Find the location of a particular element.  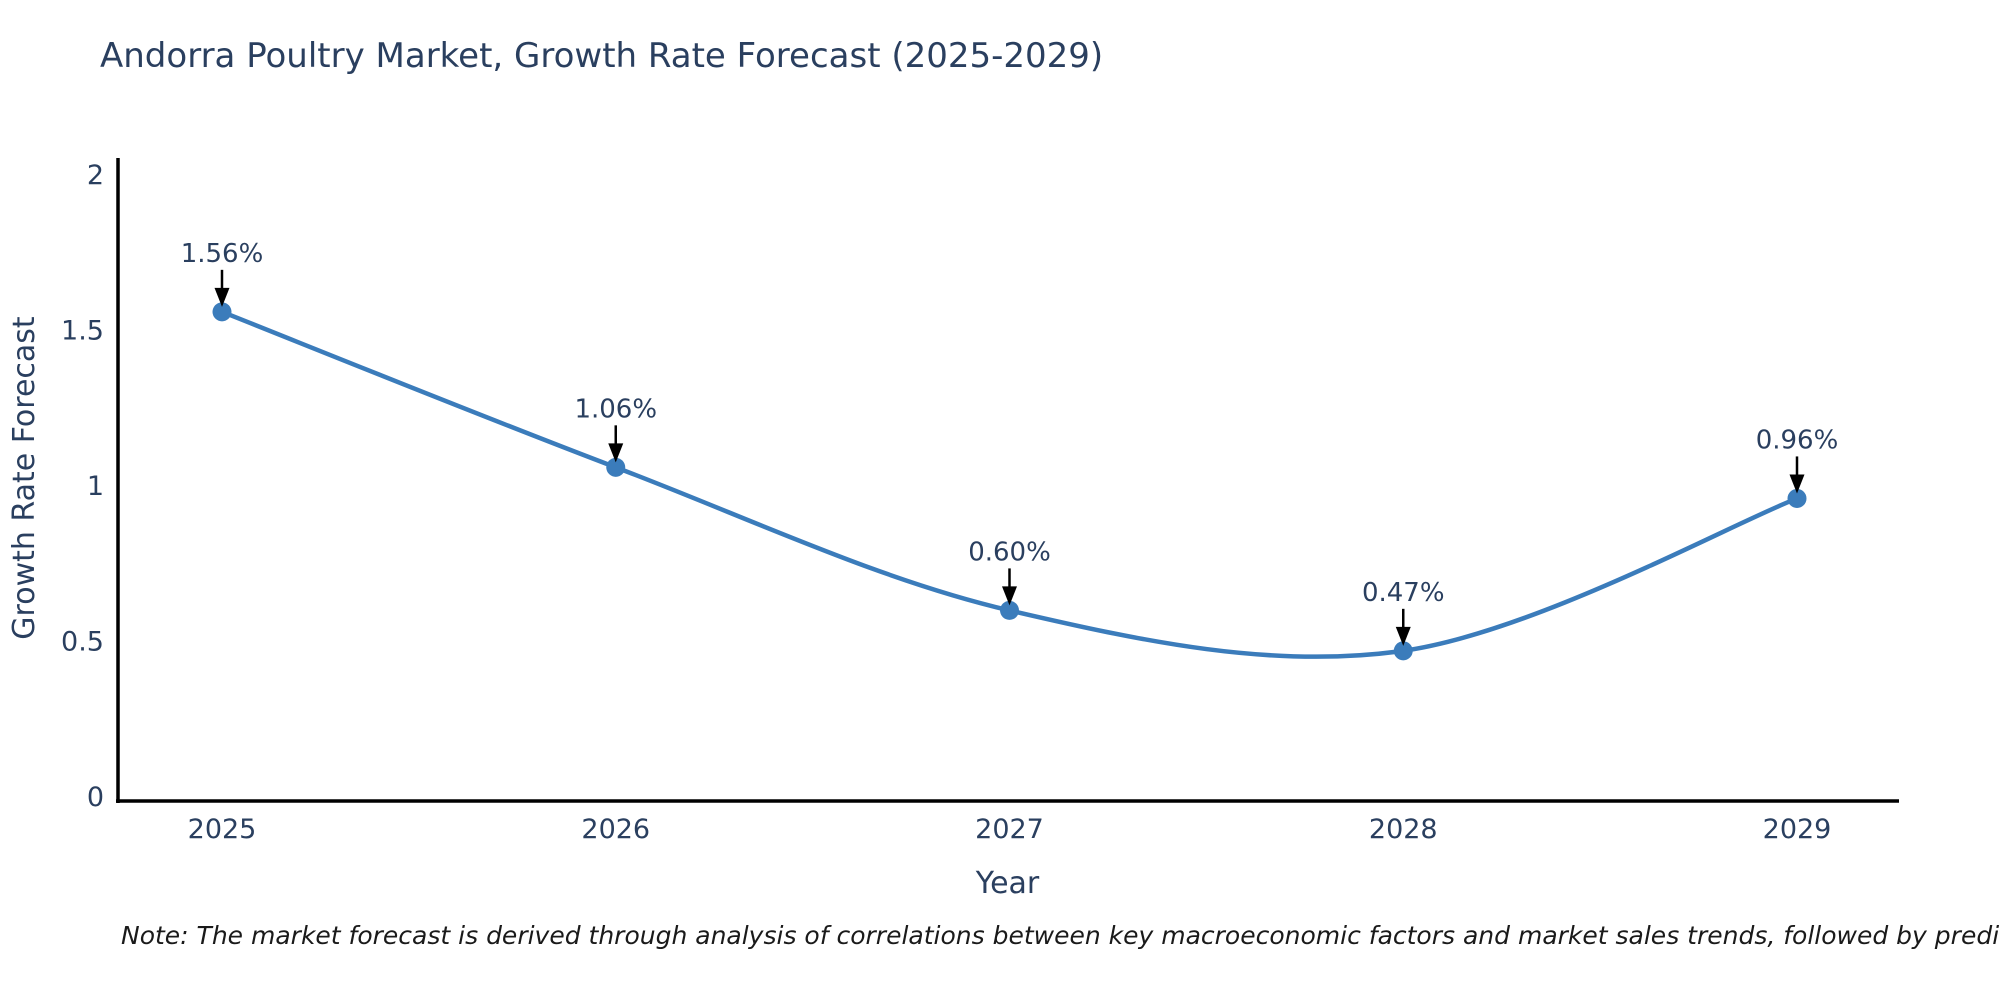

x-tick-label: 2028 is located at coordinates (1403, 829).